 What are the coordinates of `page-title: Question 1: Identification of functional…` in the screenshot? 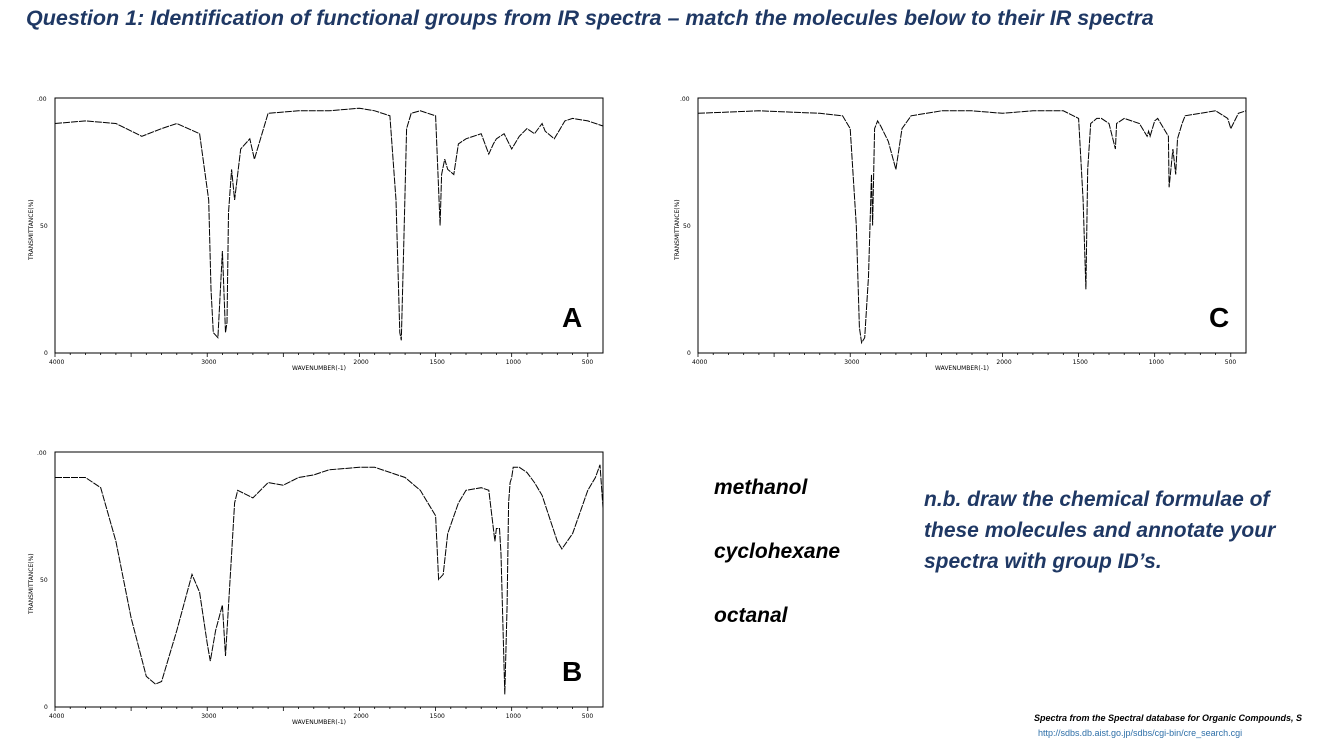 It's located at (590, 18).